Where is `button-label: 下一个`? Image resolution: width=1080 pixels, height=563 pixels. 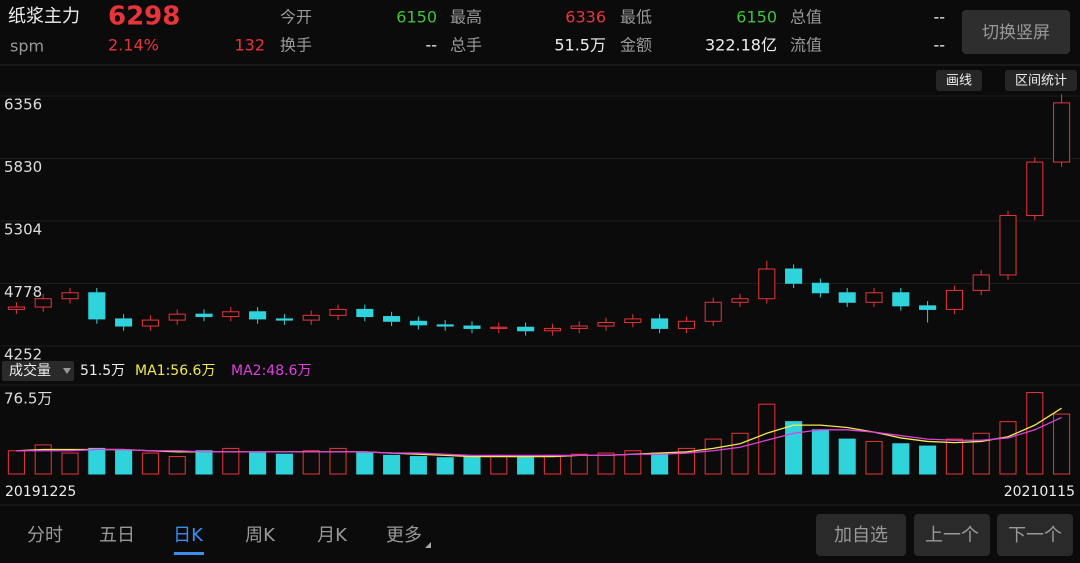
button-label: 下一个 is located at coordinates (1035, 535).